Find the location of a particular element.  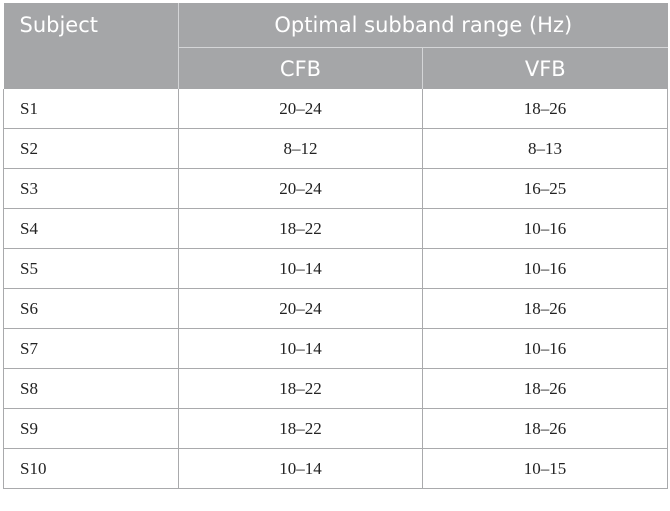

subject-cell: S1 is located at coordinates (91, 109).